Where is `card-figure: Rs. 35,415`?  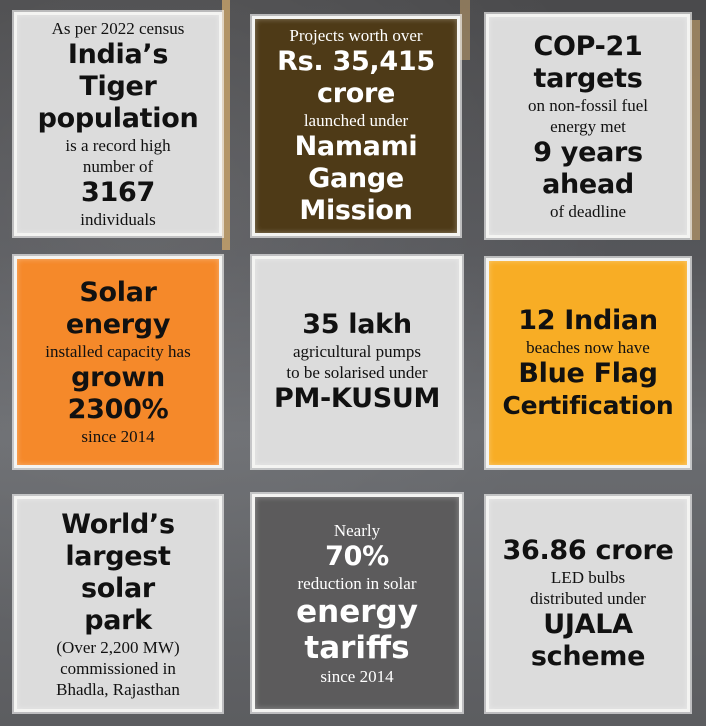
card-figure: Rs. 35,415 is located at coordinates (356, 61).